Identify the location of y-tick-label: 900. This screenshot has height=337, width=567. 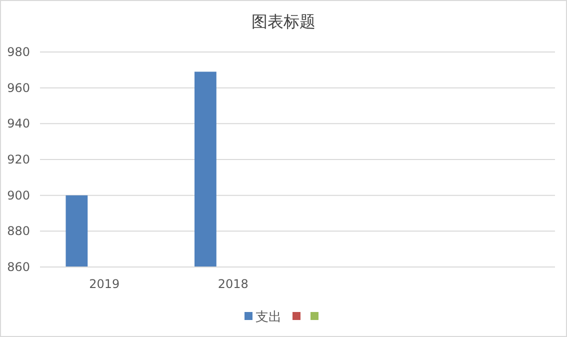
(18, 195).